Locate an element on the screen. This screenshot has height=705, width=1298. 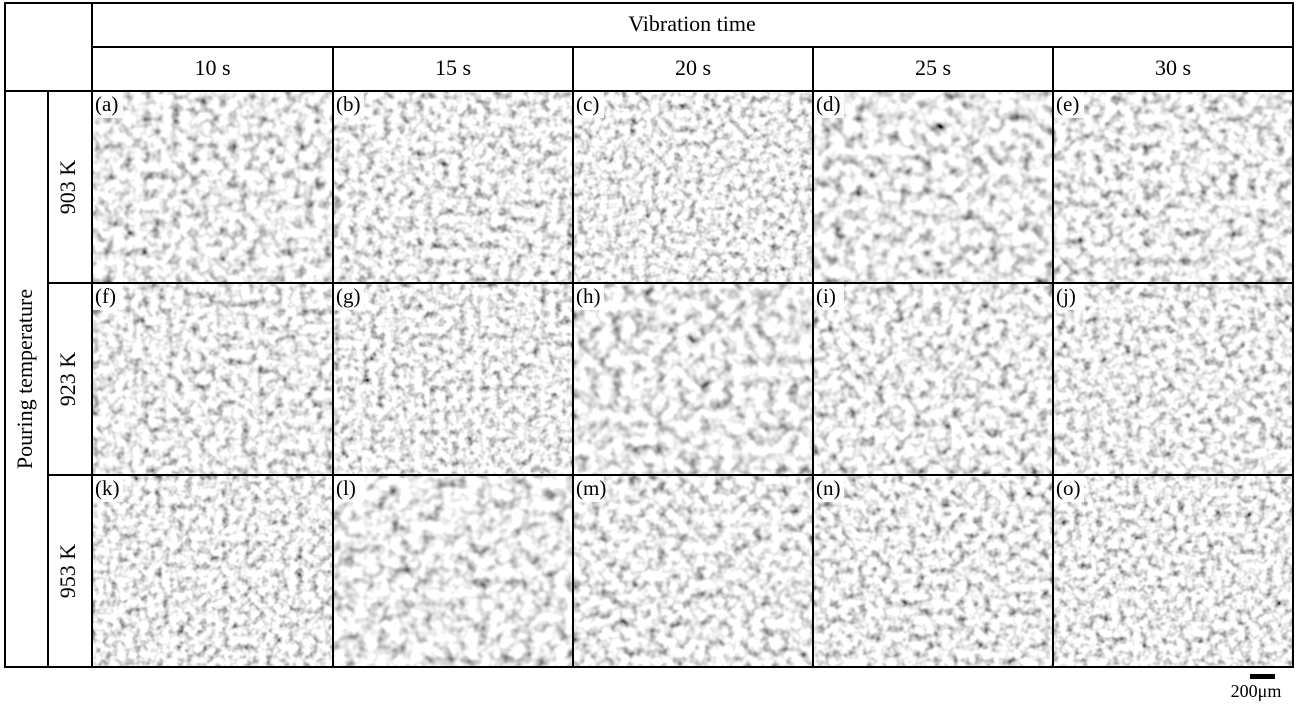
panel-label: (a) is located at coordinates (106, 104).